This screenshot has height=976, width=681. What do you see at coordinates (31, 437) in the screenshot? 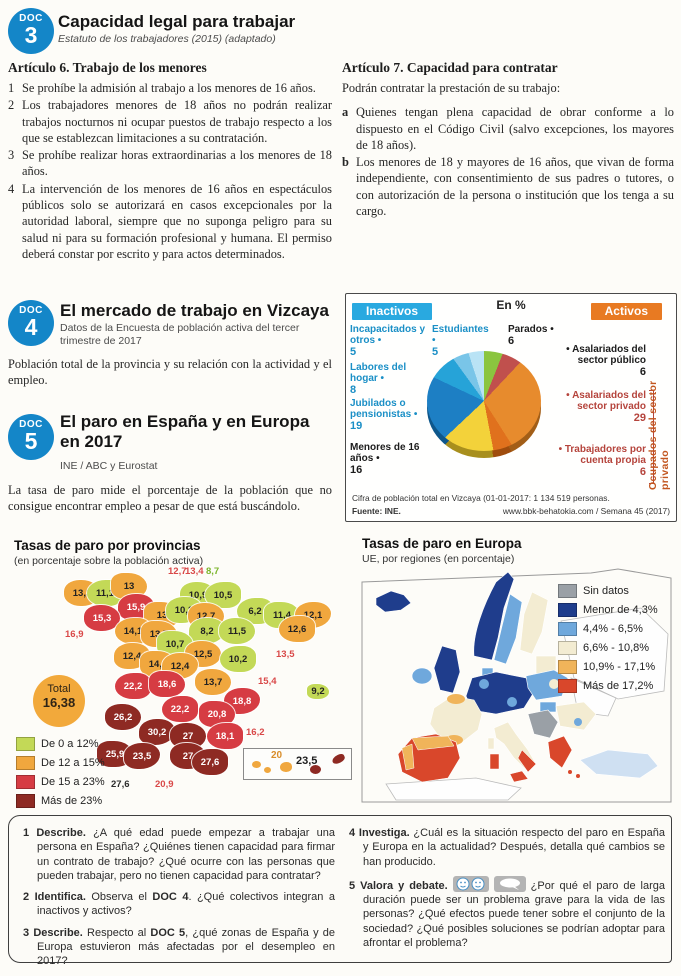
I see `doc5-badge: DOC 5` at bounding box center [31, 437].